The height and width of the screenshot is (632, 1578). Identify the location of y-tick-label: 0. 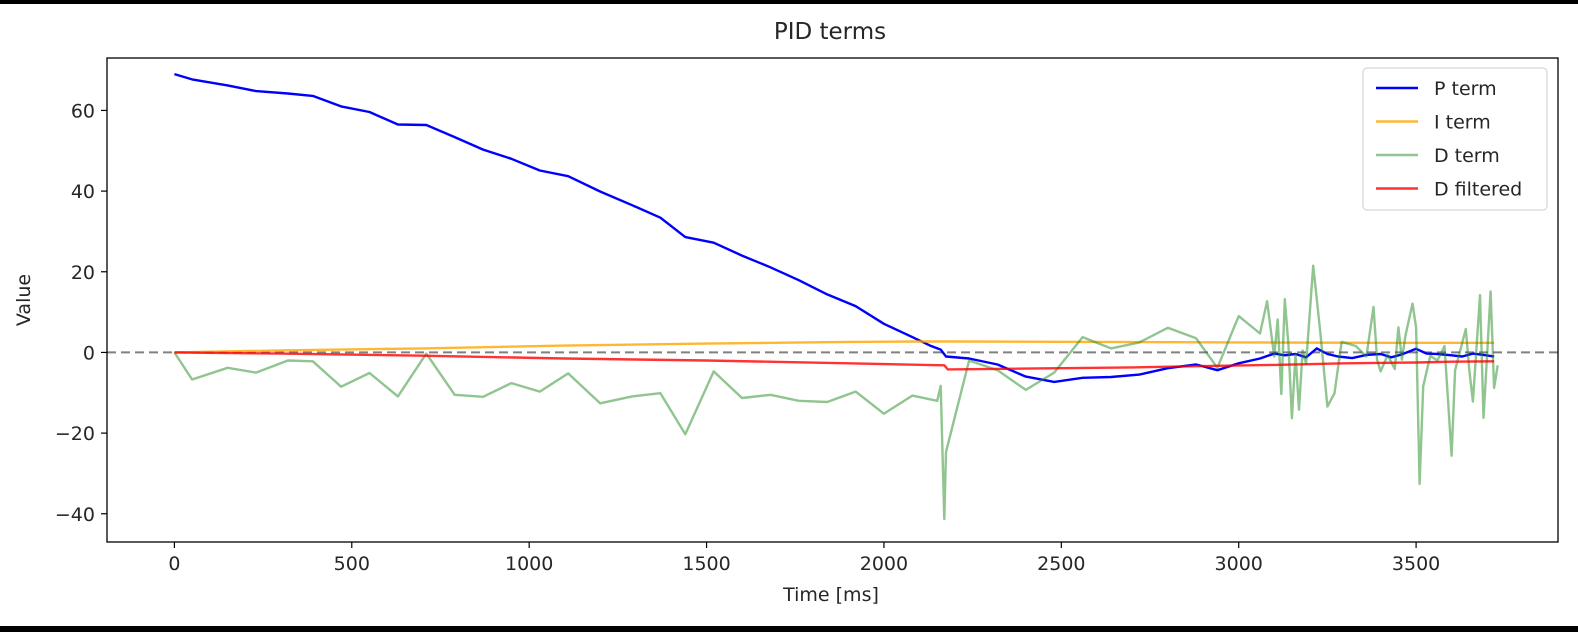
(89, 353).